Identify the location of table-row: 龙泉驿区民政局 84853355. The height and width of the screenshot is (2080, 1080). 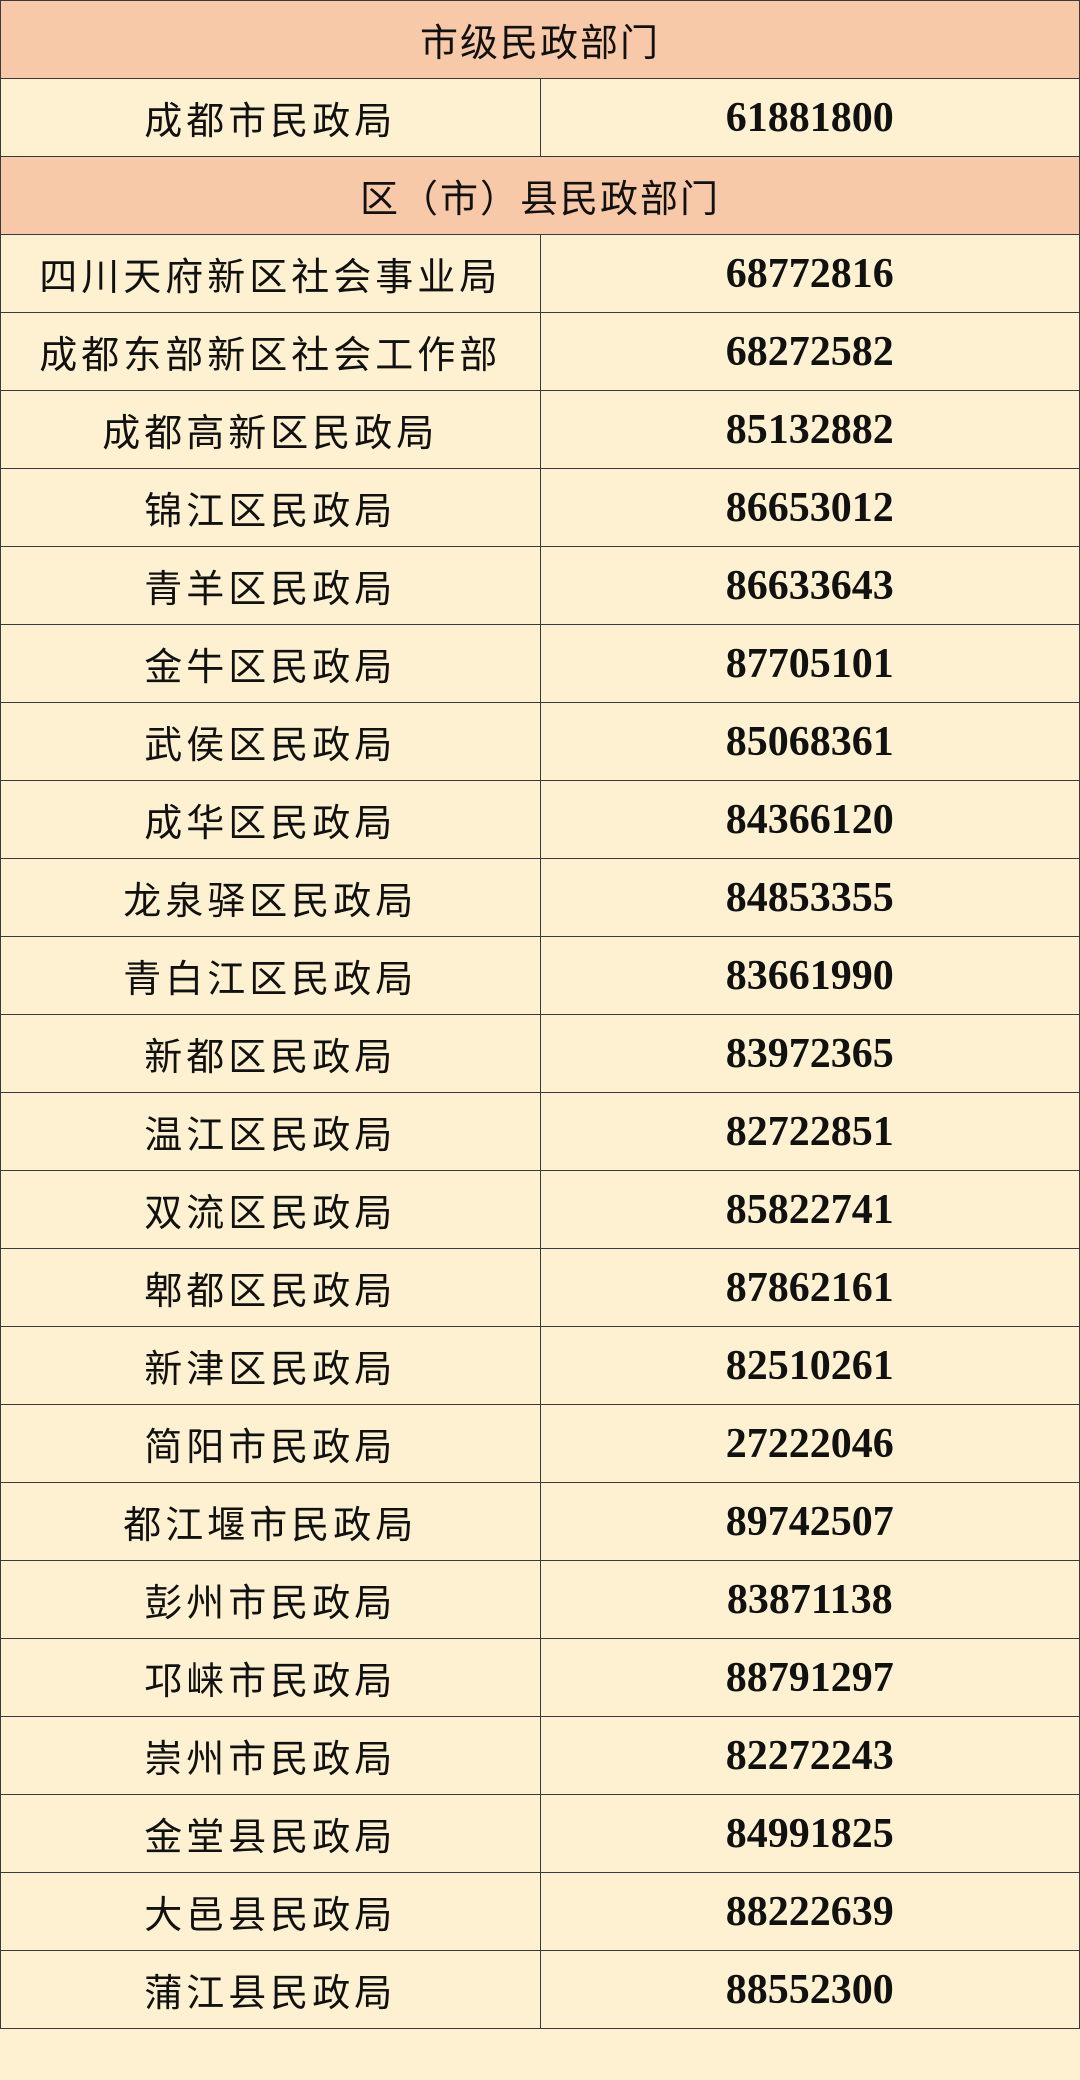
(540, 897).